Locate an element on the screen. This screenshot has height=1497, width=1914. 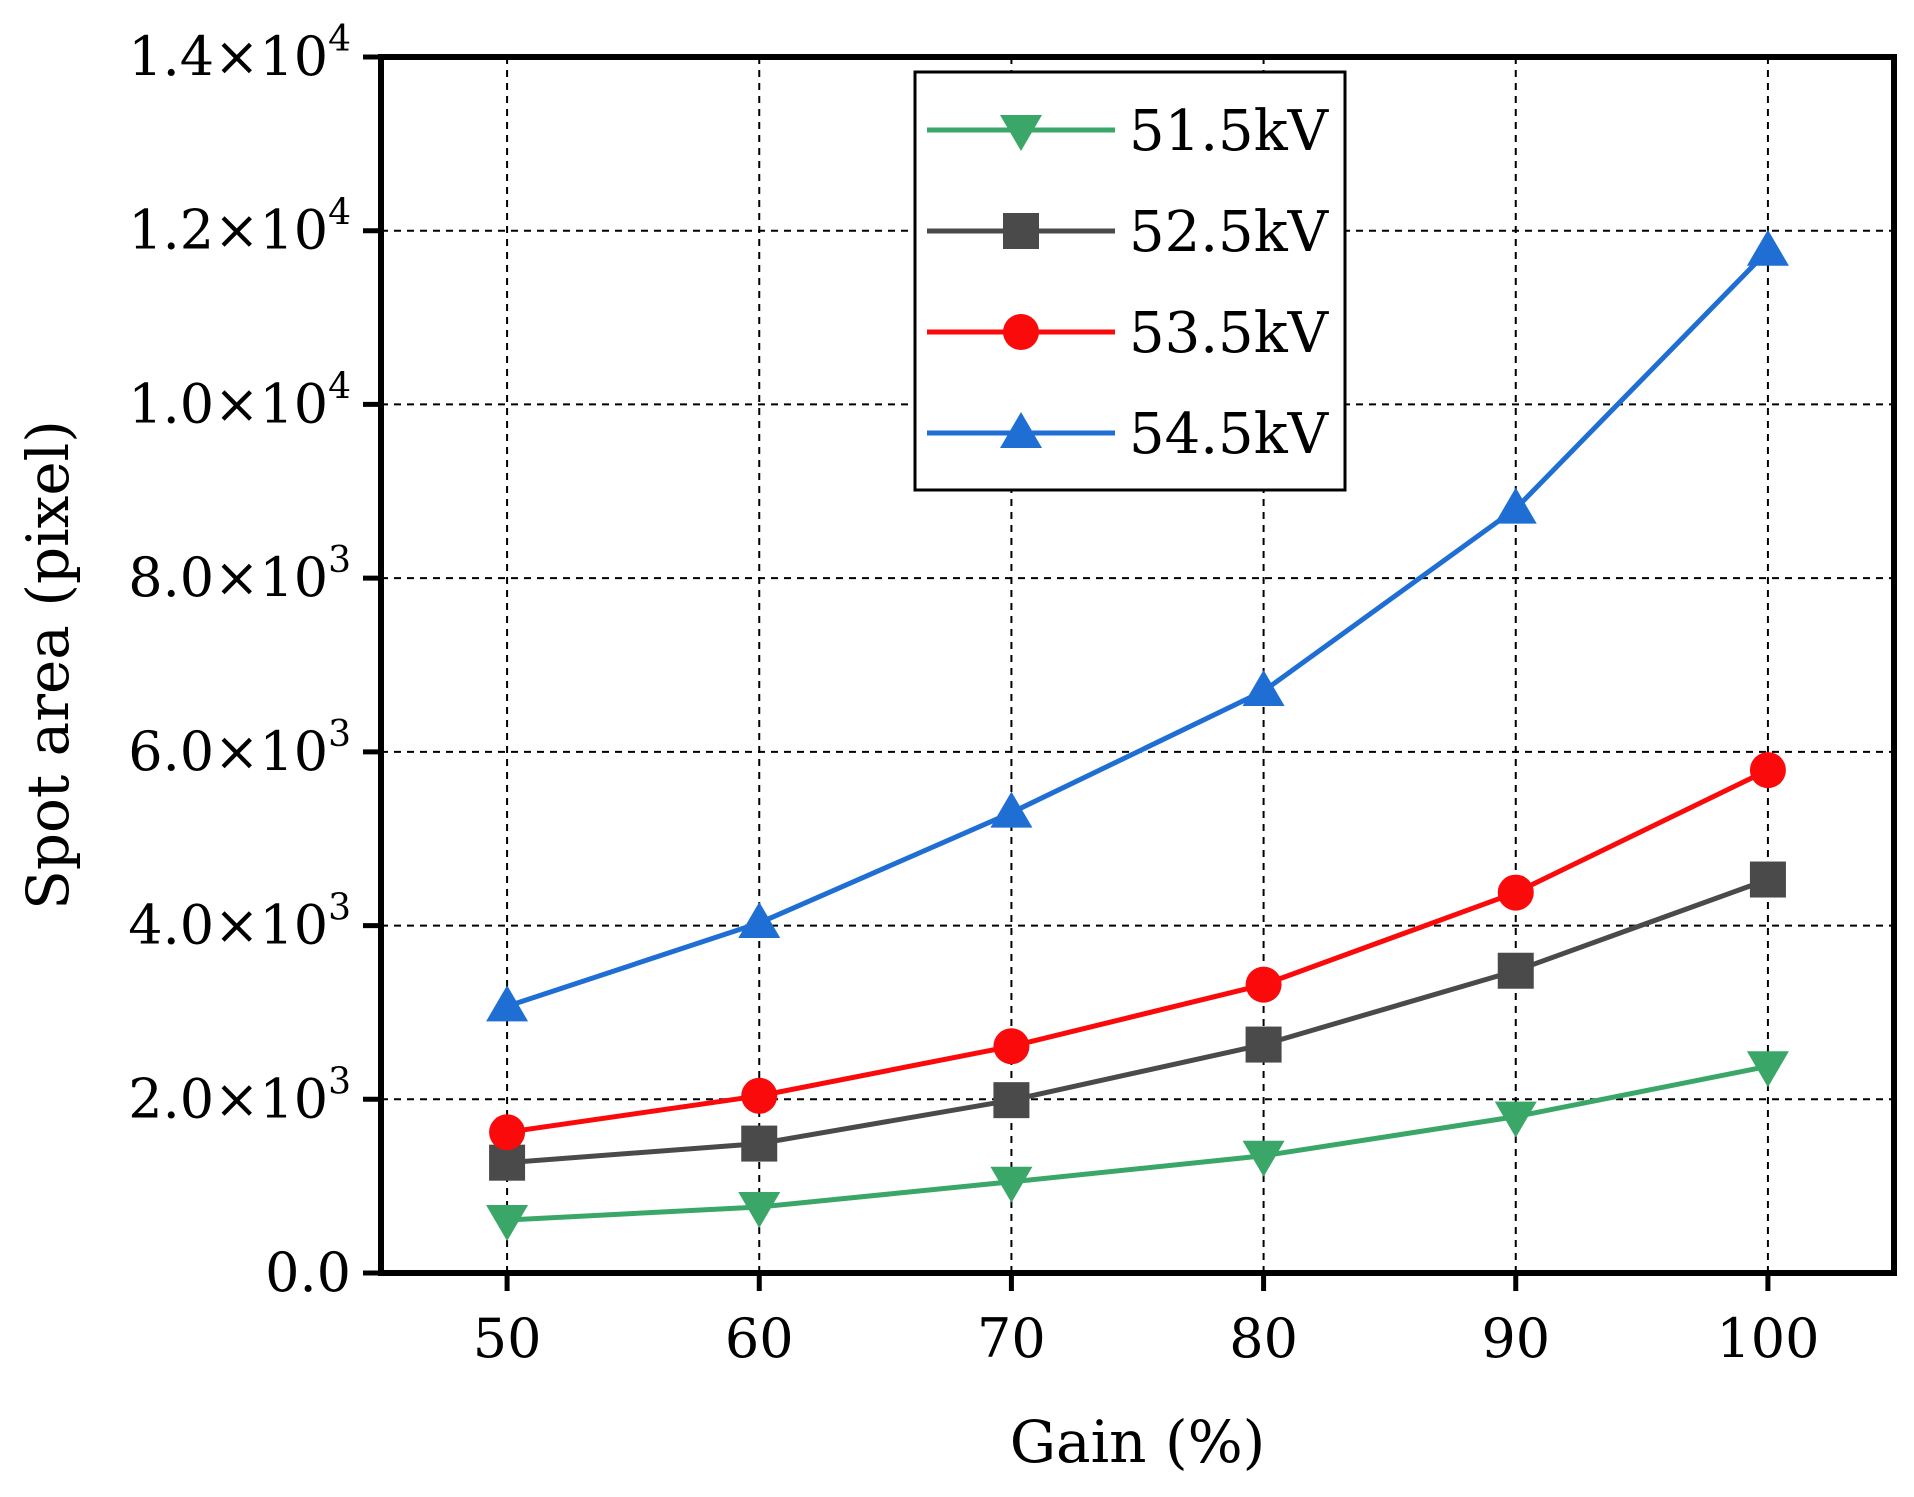
y-axis-title: Spot area (pixel) is located at coordinates (48, 665).